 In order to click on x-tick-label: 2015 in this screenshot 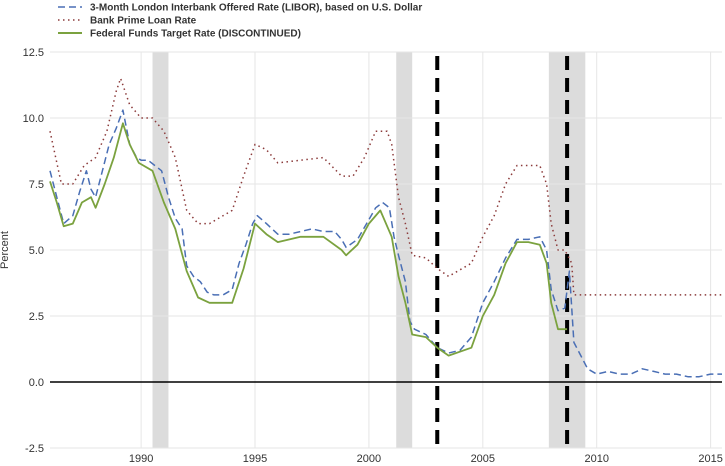, I will do `click(710, 459)`.